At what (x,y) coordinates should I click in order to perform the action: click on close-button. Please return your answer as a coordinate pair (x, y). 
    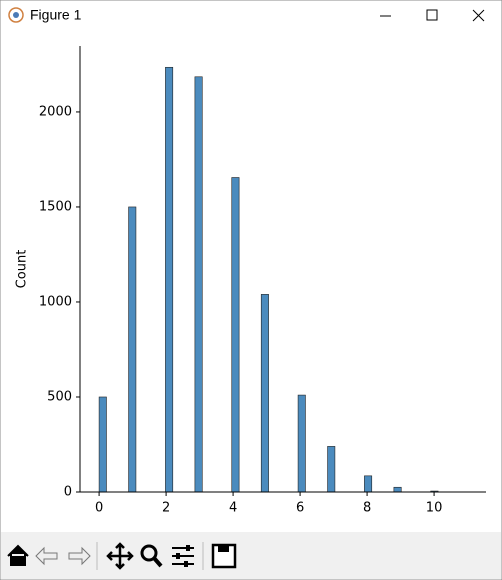
    Looking at the image, I should click on (478, 15).